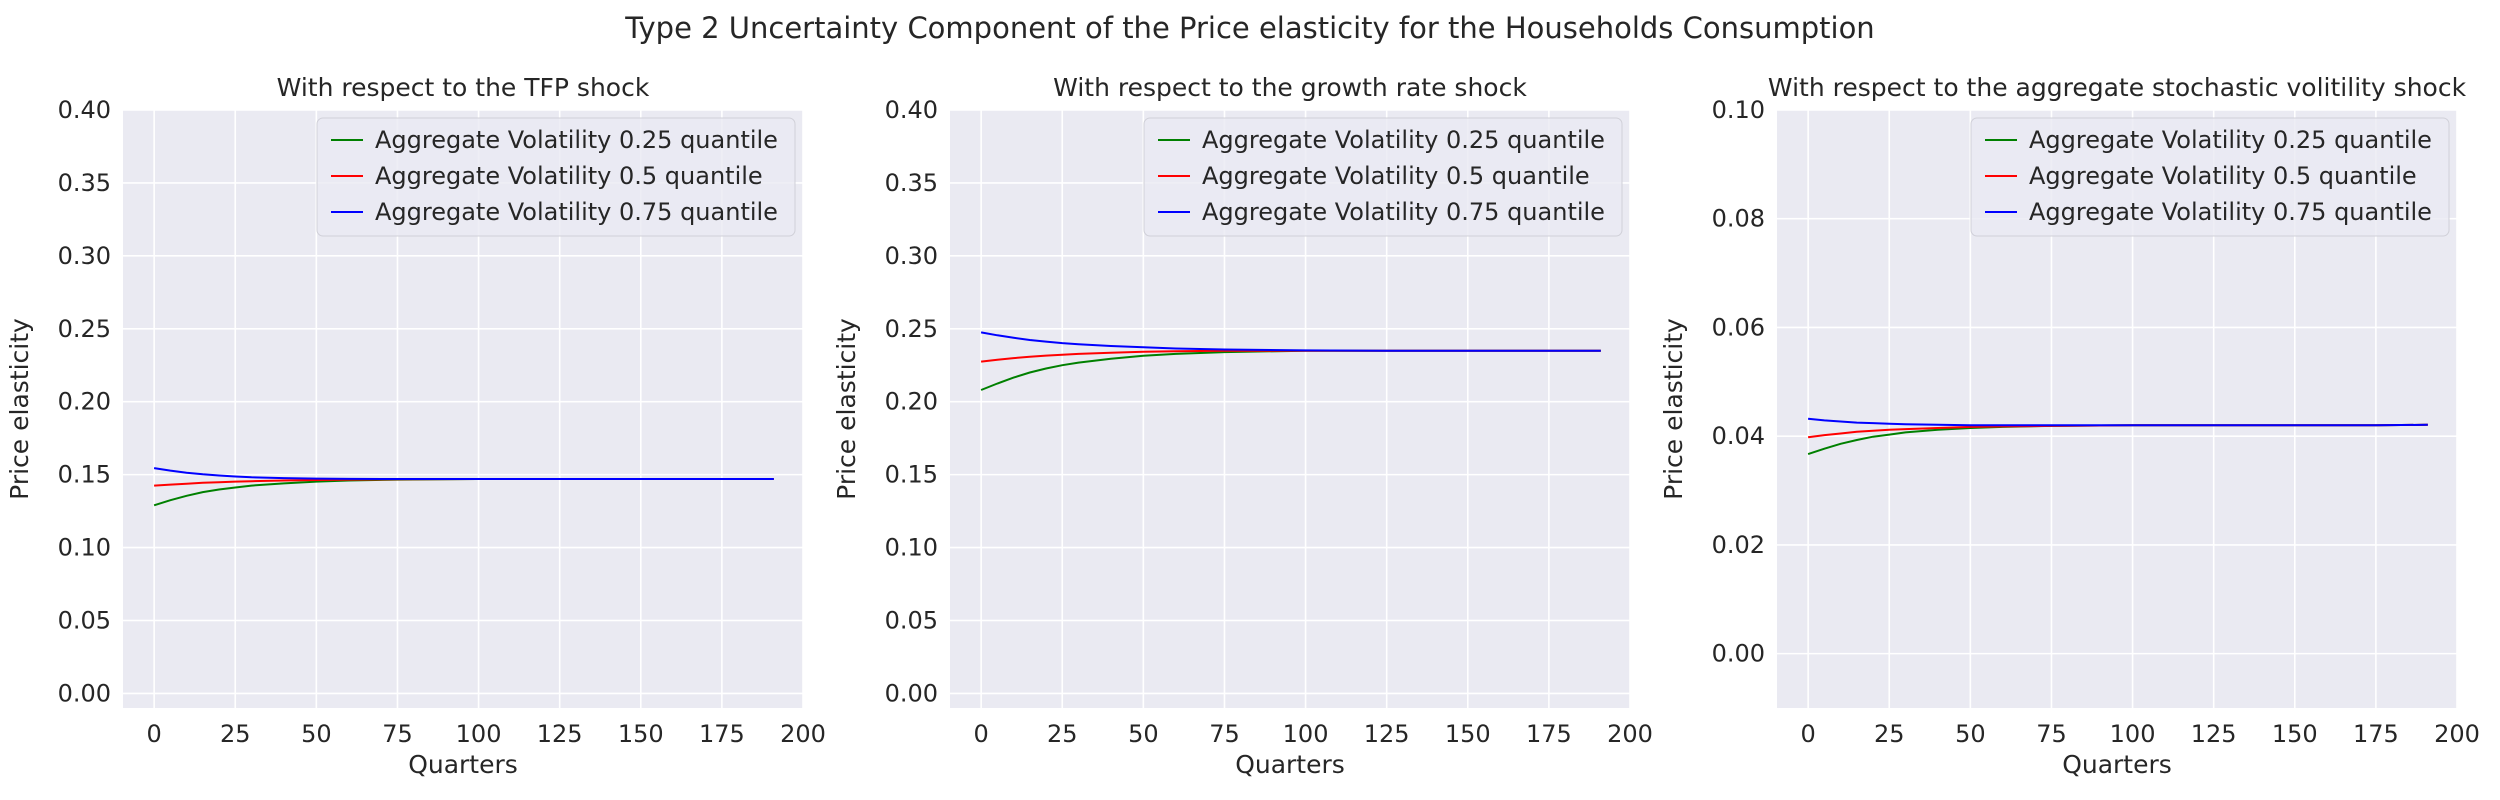  Describe the element at coordinates (84, 110) in the screenshot. I see `chart-1-ytick-8: 0.40` at that location.